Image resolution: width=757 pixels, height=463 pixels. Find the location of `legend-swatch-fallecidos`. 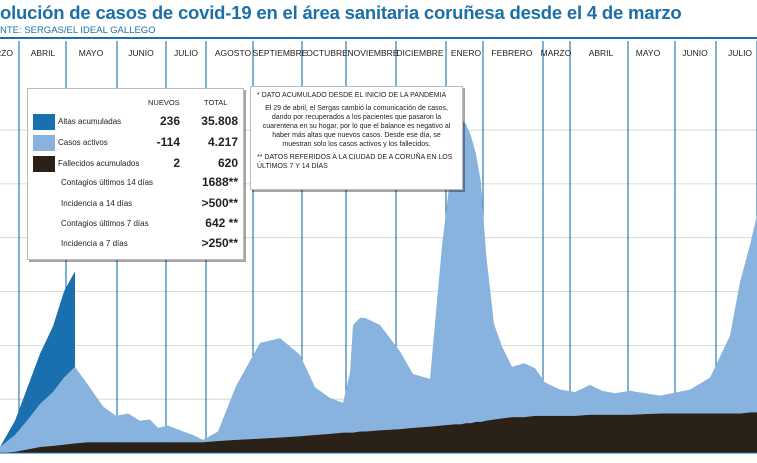

legend-swatch-fallecidos is located at coordinates (44, 164).